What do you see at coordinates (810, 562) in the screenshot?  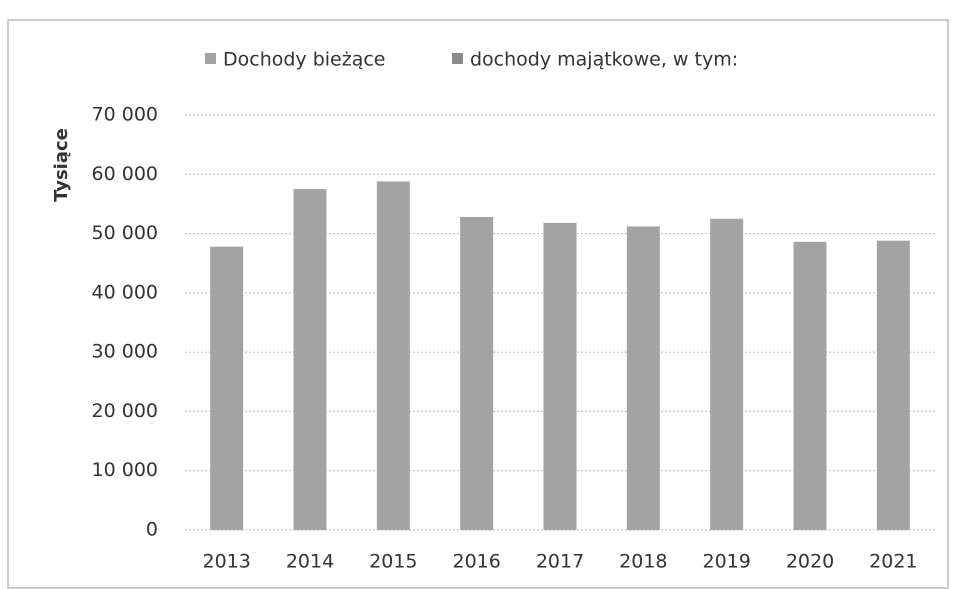 I see `x-tick-label: 2020` at bounding box center [810, 562].